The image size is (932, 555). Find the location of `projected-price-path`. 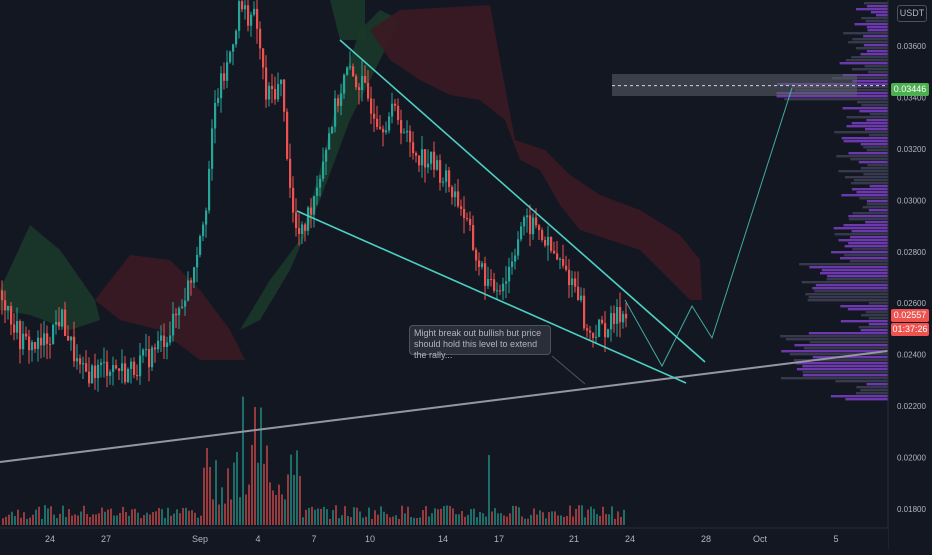

projected-price-path is located at coordinates (708, 227).